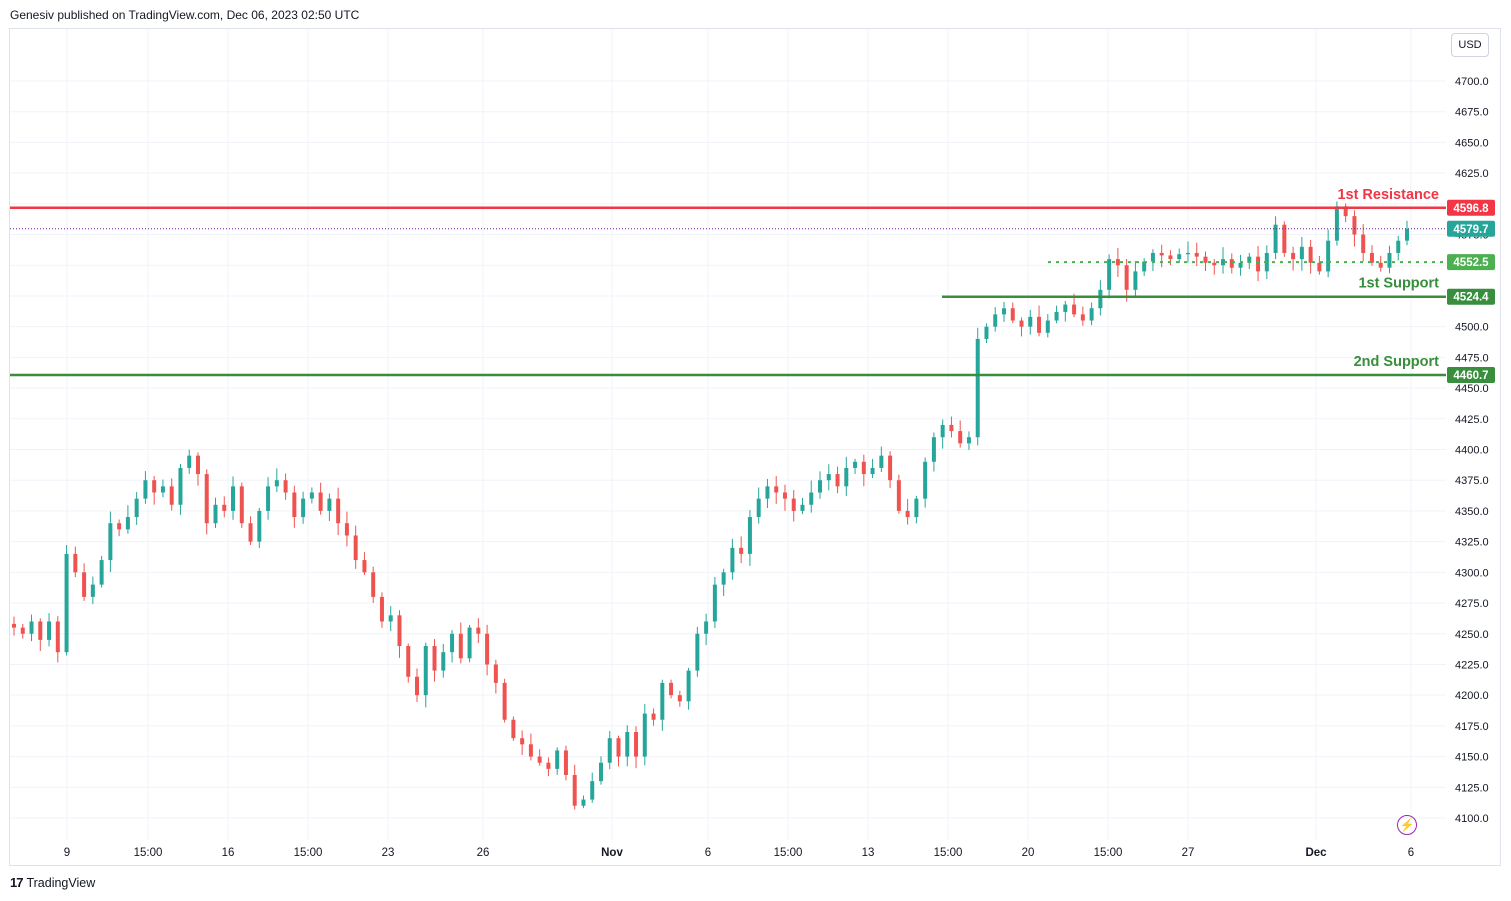 This screenshot has height=901, width=1511. I want to click on x-tick-label: 9, so click(67, 853).